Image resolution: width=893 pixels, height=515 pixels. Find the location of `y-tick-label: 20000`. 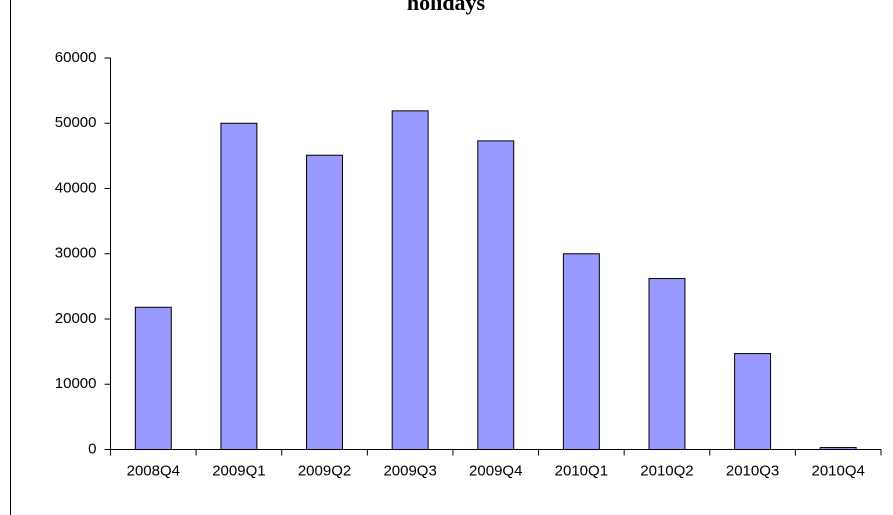

y-tick-label: 20000 is located at coordinates (76, 318).